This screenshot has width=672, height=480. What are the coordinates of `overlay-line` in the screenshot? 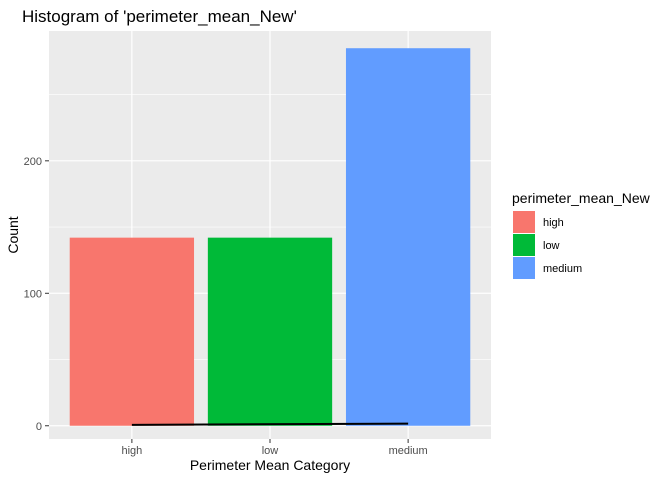 It's located at (270, 424).